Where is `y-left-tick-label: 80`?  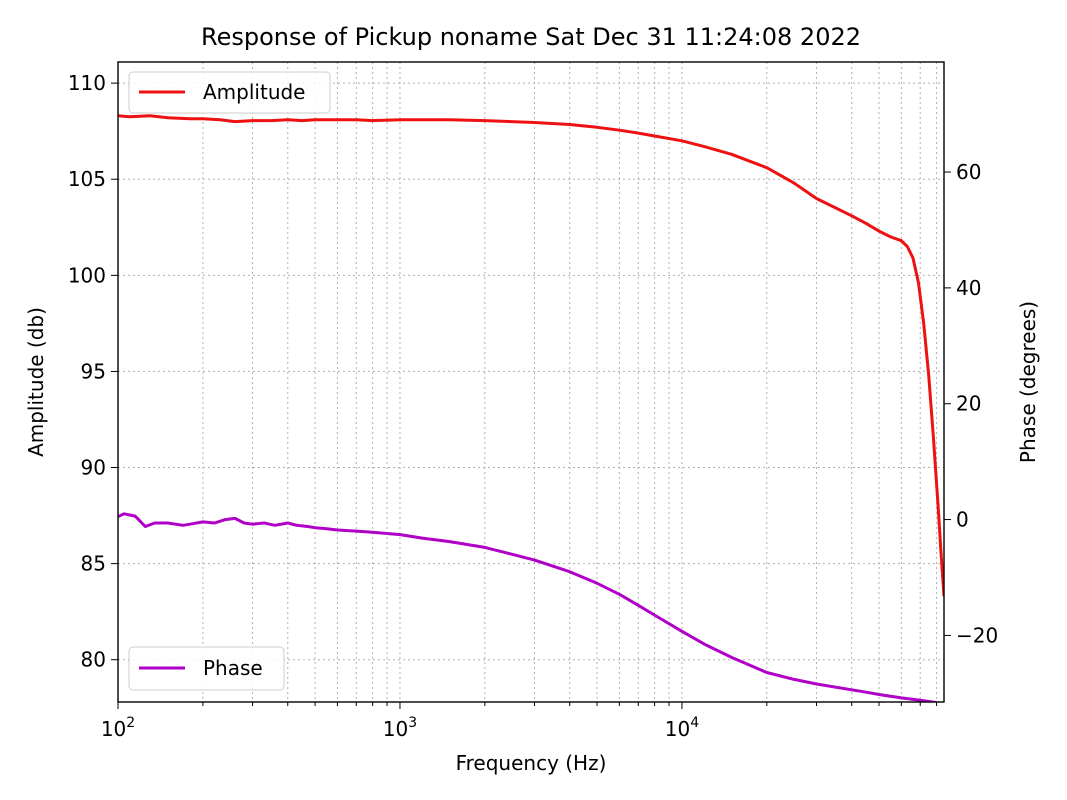
y-left-tick-label: 80 is located at coordinates (93, 660).